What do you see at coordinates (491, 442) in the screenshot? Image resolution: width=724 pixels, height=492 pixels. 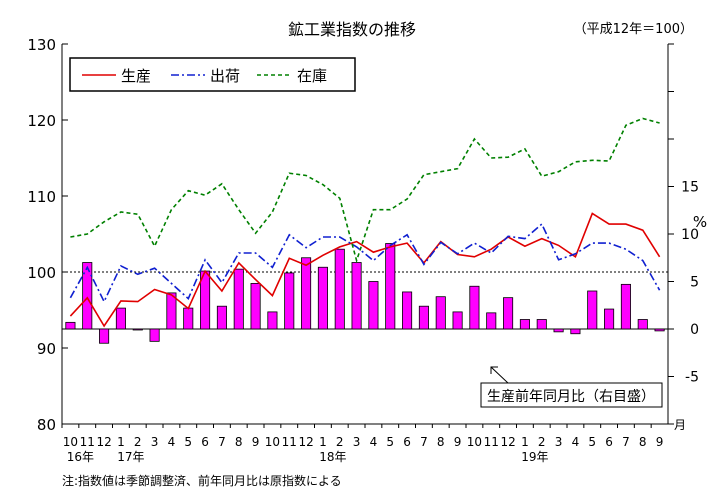 I see `x-tick-label-25: 11` at bounding box center [491, 442].